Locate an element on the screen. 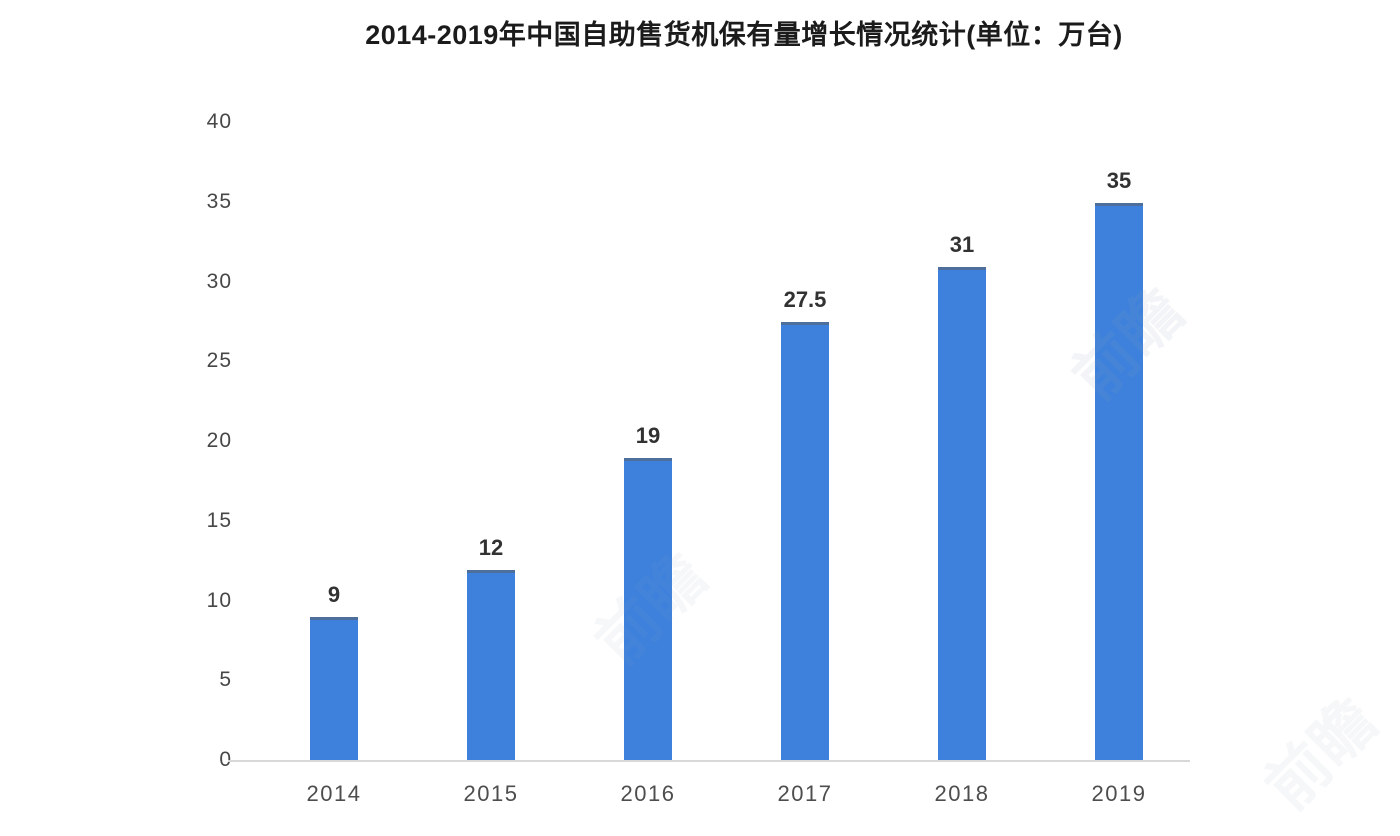 This screenshot has width=1400, height=836. x-axis-label: 2019 is located at coordinates (1119, 793).